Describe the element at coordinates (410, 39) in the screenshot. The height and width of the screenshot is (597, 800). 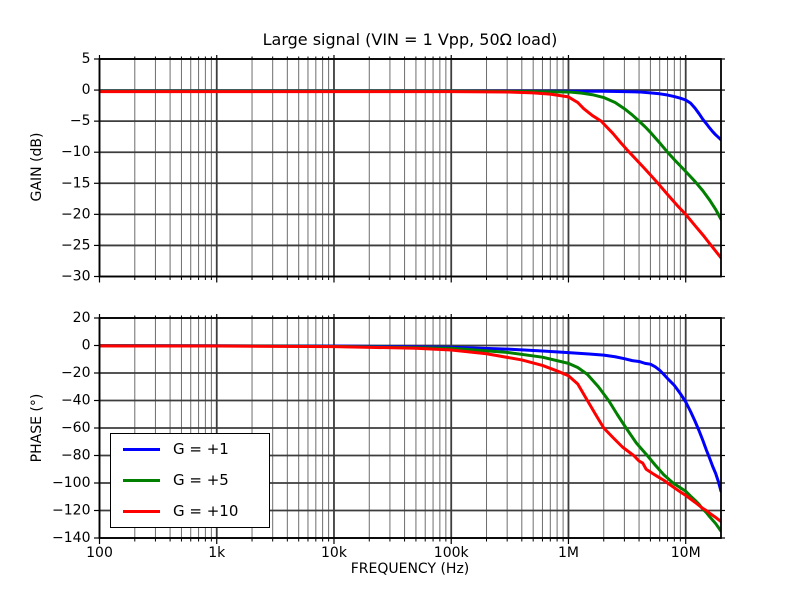
I see `chart-title: Large signal (VIN = 1 Vpp, 50Ω load)` at that location.